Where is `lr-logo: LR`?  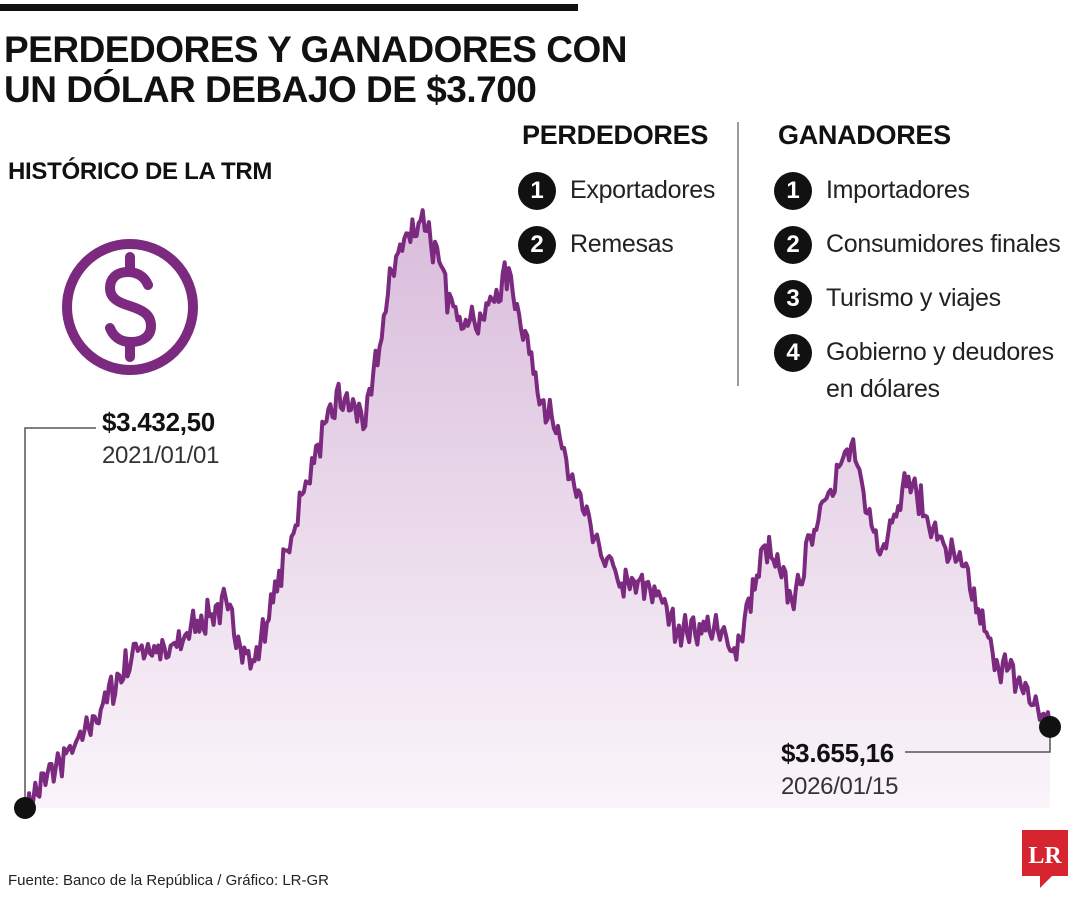
lr-logo: LR is located at coordinates (1045, 859).